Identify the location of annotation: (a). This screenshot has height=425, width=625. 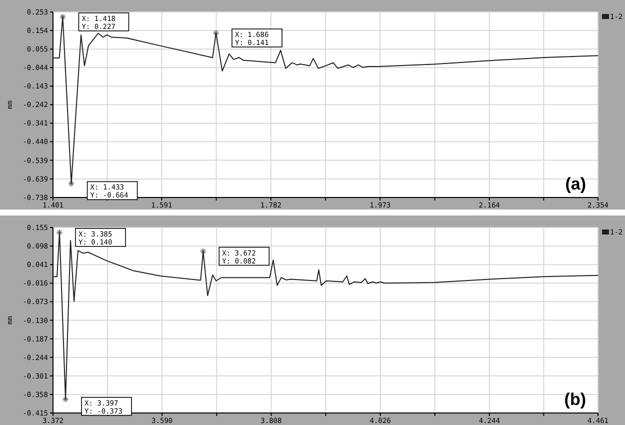
(575, 184).